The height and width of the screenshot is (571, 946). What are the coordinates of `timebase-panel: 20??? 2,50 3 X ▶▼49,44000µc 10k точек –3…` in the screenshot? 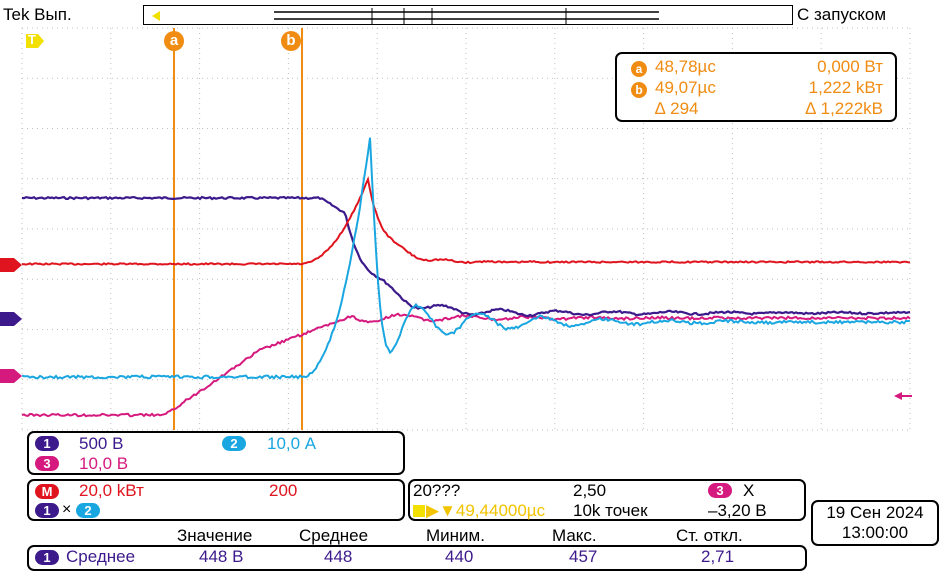 It's located at (607, 500).